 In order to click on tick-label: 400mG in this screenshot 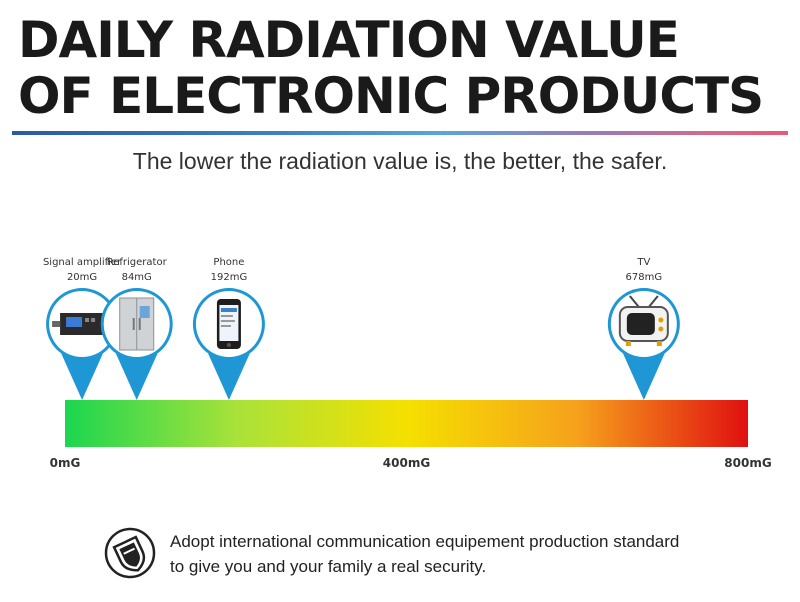, I will do `click(406, 463)`.